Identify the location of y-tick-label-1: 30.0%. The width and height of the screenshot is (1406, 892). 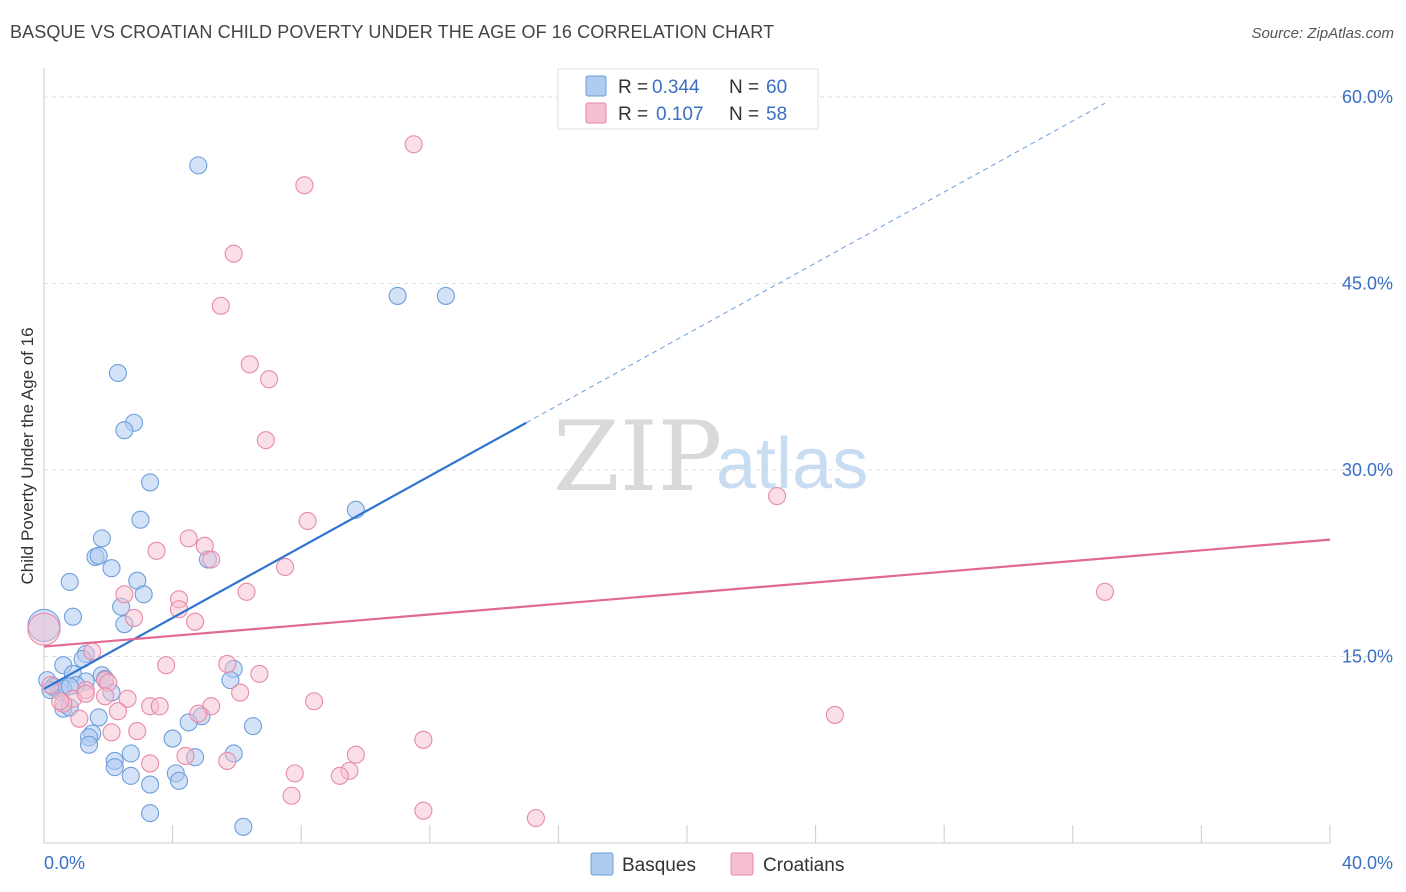
(1367, 470).